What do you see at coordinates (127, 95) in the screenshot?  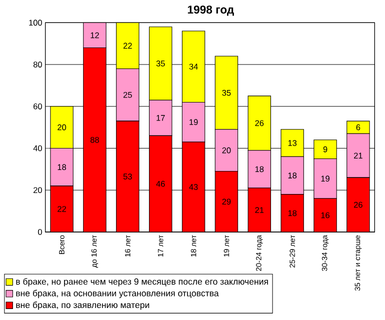 I see `data-label: 25` at bounding box center [127, 95].